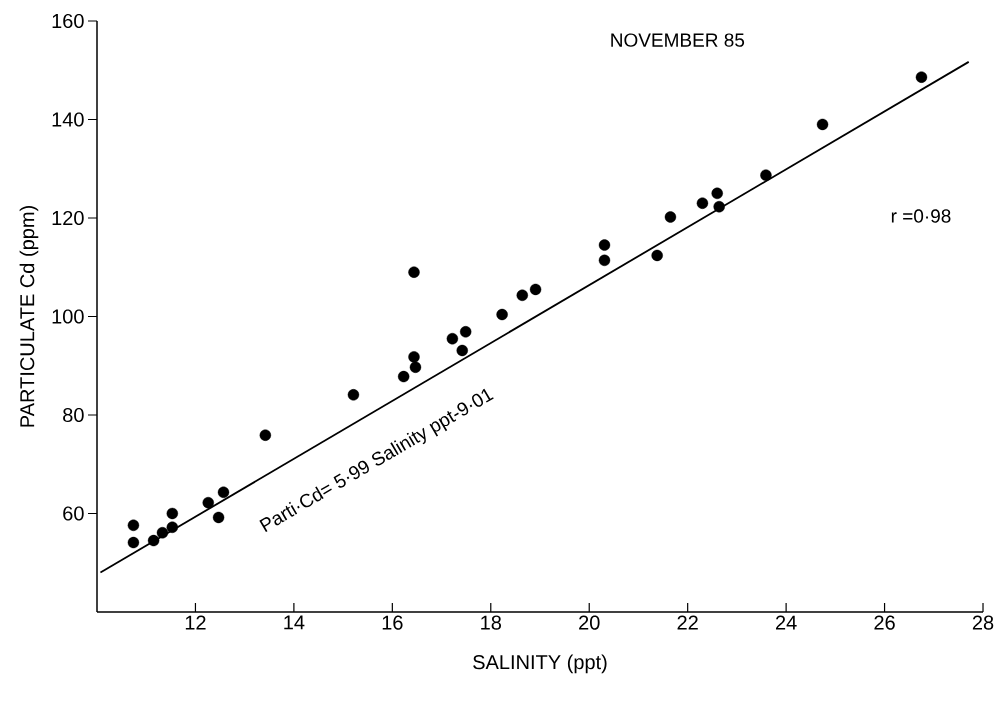 The height and width of the screenshot is (710, 1007). Describe the element at coordinates (589, 622) in the screenshot. I see `x-tick-label: 20` at that location.